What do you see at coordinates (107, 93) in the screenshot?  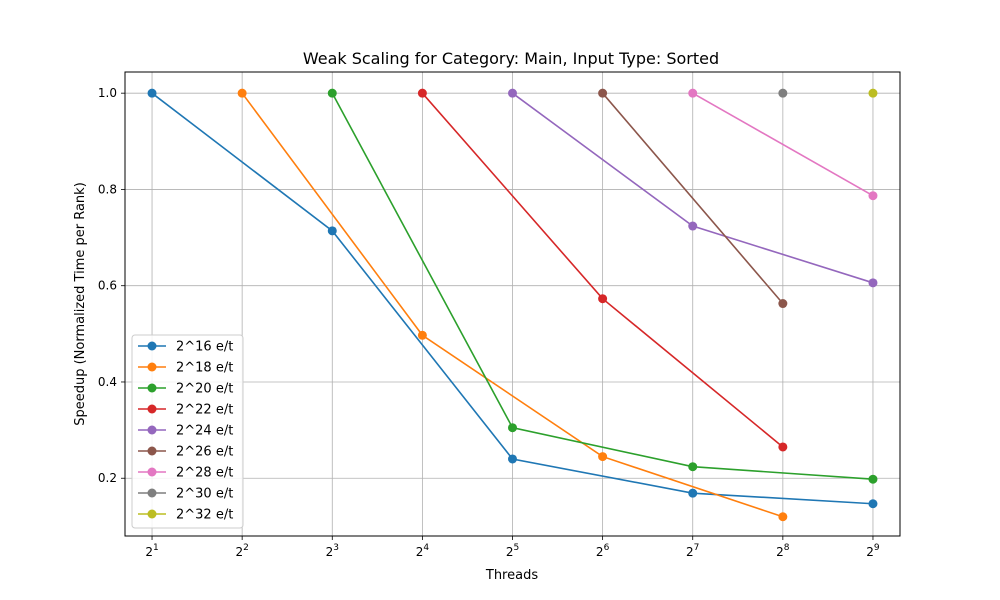 I see `y-tick-label: 1.0` at bounding box center [107, 93].